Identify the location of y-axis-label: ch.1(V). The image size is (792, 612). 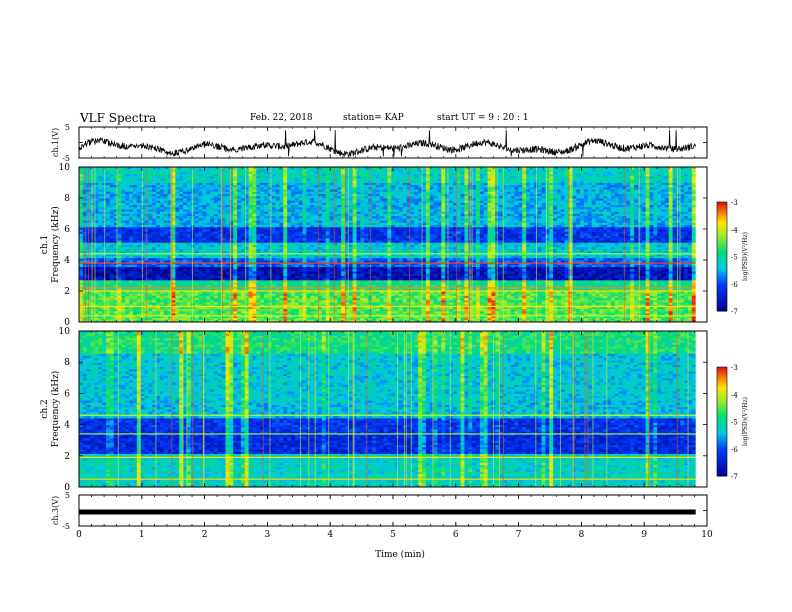
(55, 142).